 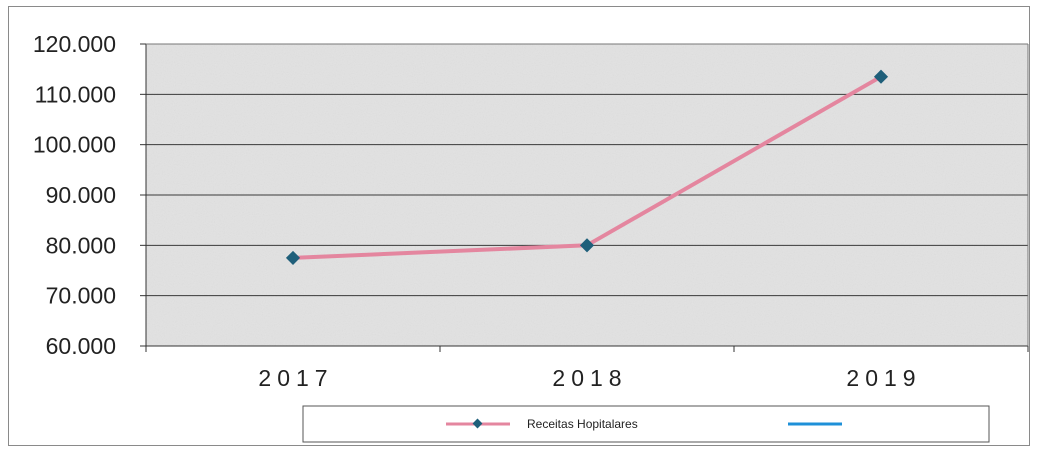 I want to click on legend-label-receitas: Receitas Hopitalares, so click(x=582, y=424).